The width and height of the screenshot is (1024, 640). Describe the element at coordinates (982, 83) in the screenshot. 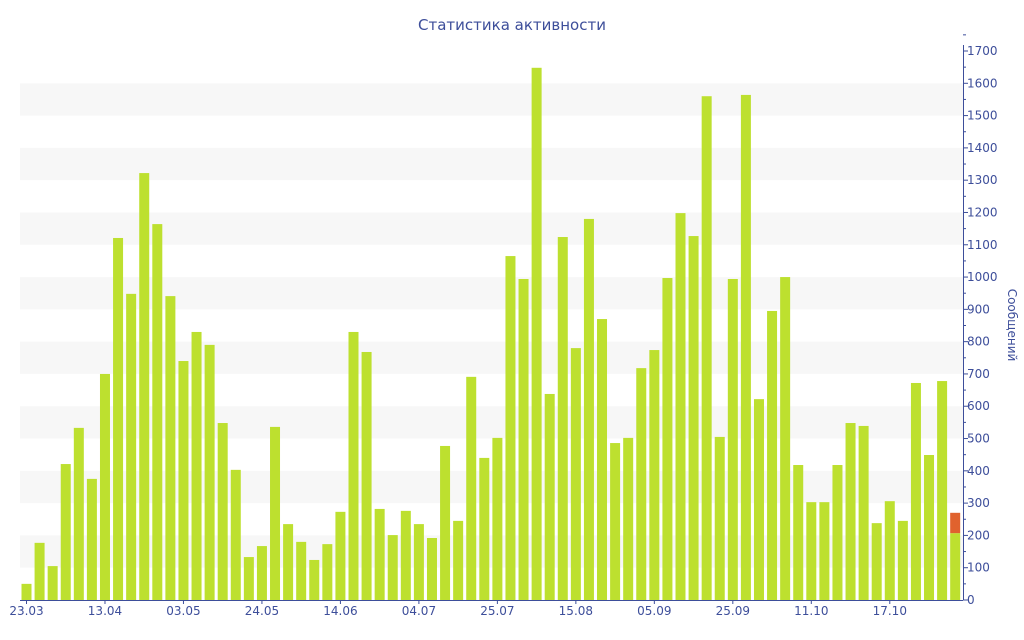

I see `y-tick-label: 1600` at that location.